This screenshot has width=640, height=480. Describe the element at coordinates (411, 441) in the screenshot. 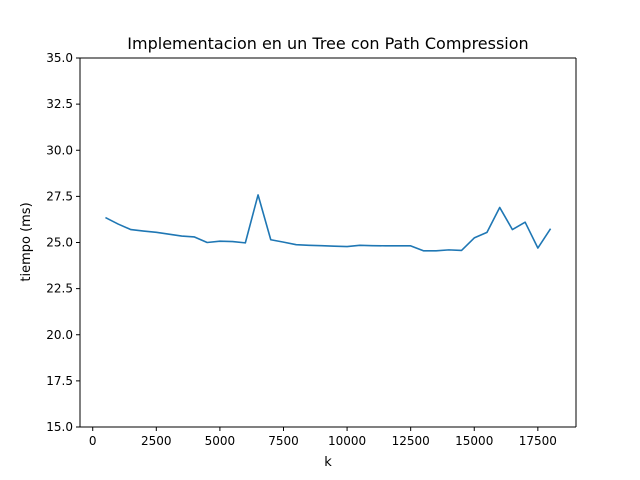

I see `x-tick-label: 12500` at that location.